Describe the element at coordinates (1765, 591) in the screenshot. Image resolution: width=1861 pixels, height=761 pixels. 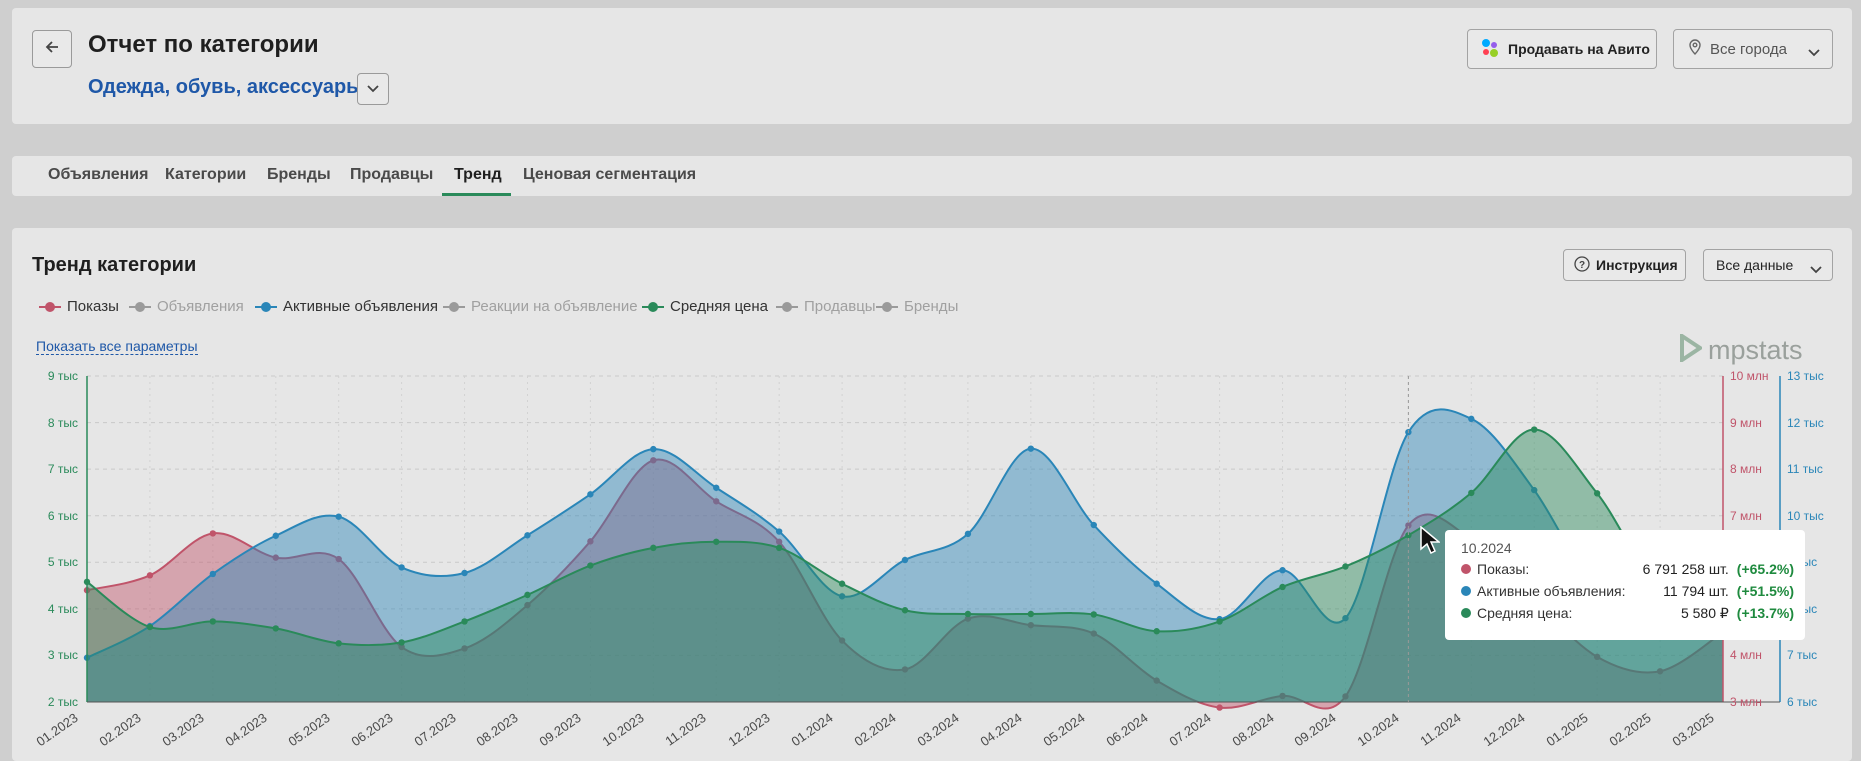
I see `tooltip-change: (+51.5%)` at that location.